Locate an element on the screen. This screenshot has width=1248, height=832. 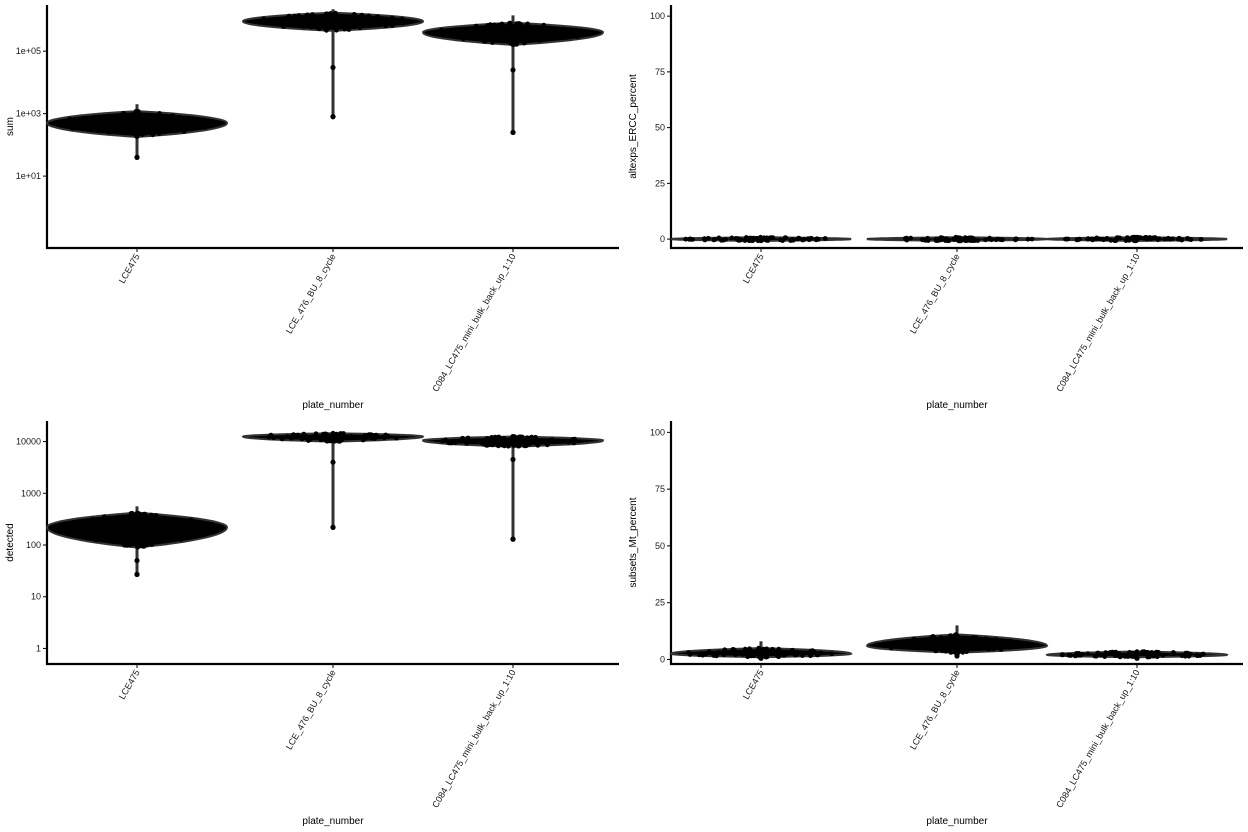
y-axis-title: subsets_Mt_percent is located at coordinates (633, 542).